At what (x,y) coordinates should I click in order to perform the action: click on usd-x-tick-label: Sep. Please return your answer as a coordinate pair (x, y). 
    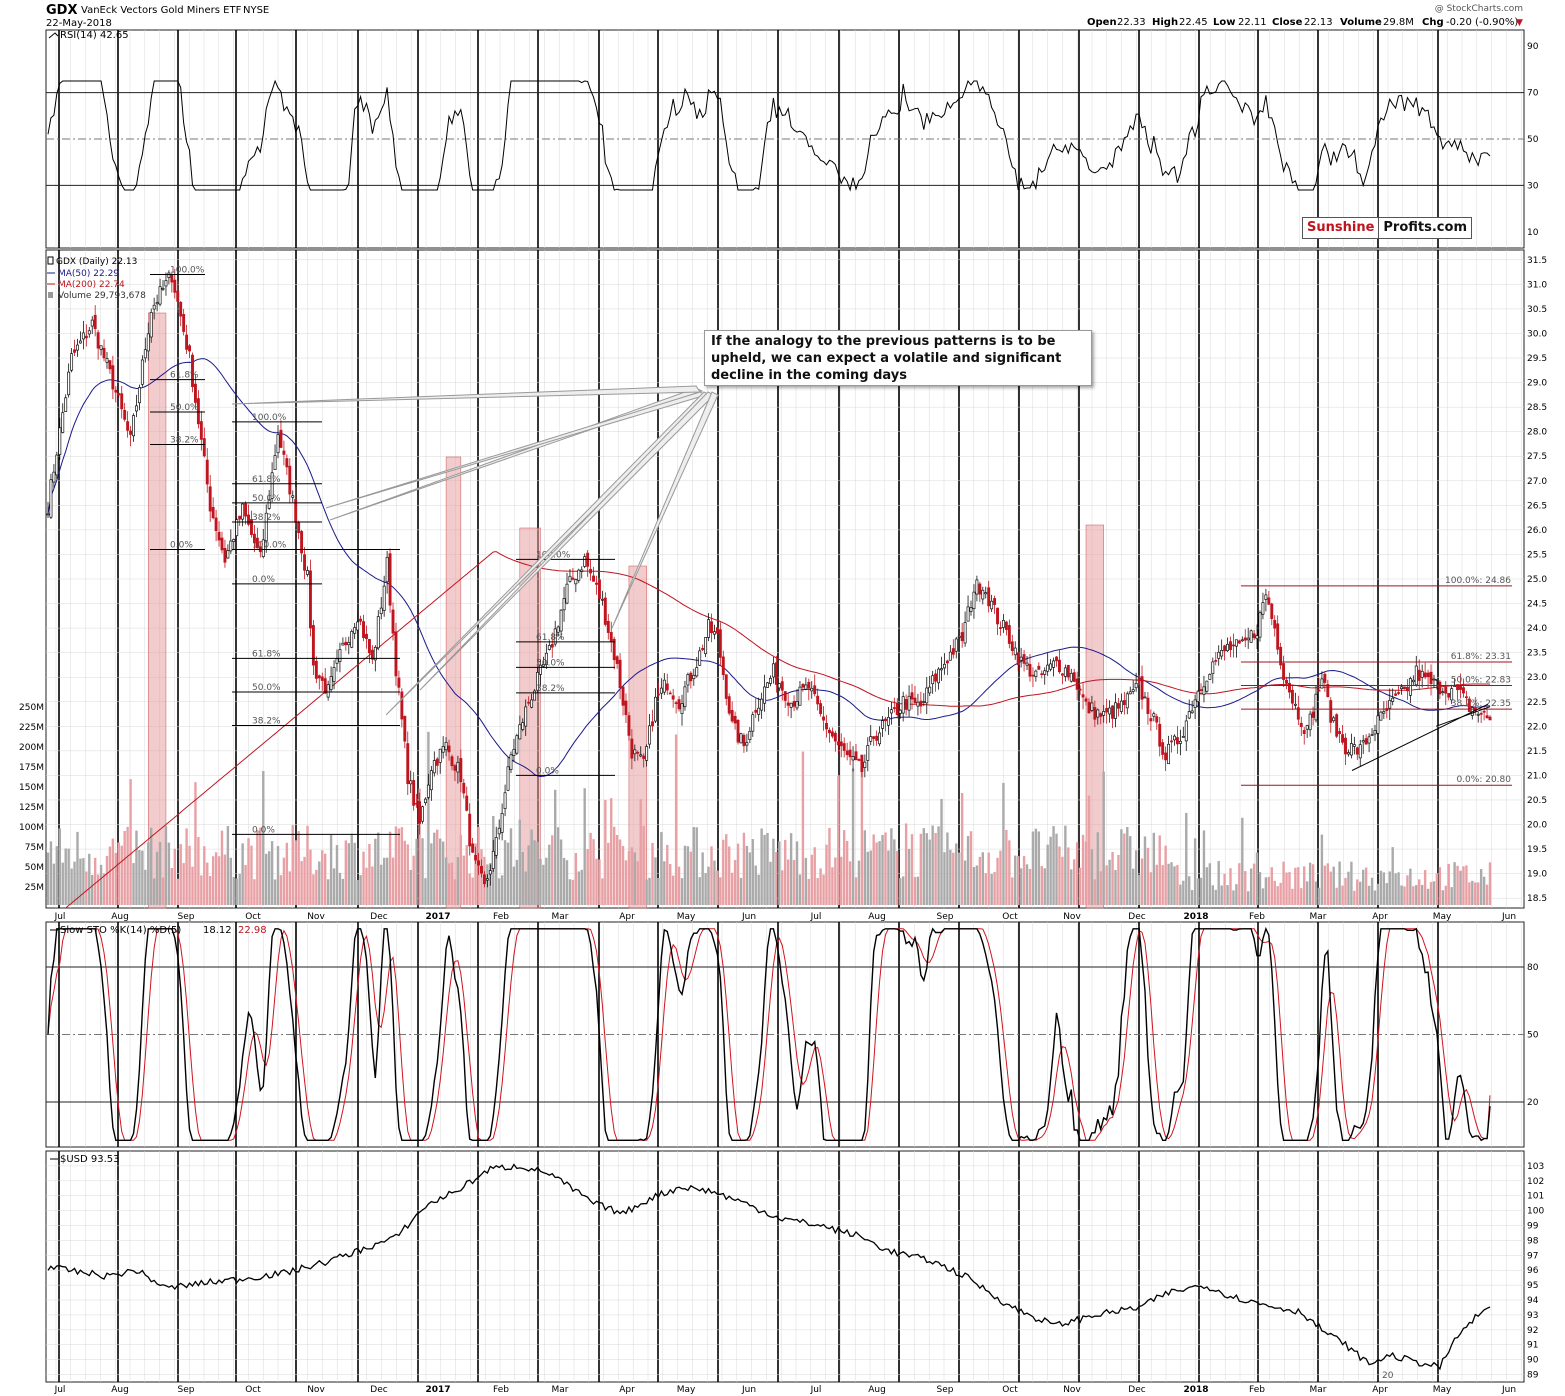
    Looking at the image, I should click on (186, 1390).